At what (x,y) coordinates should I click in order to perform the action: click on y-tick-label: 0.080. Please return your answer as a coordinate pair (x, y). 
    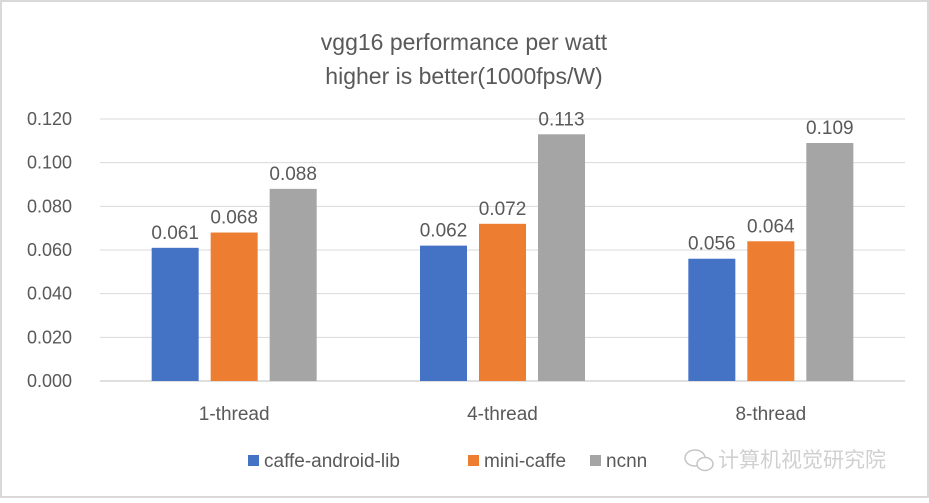
    Looking at the image, I should click on (49, 206).